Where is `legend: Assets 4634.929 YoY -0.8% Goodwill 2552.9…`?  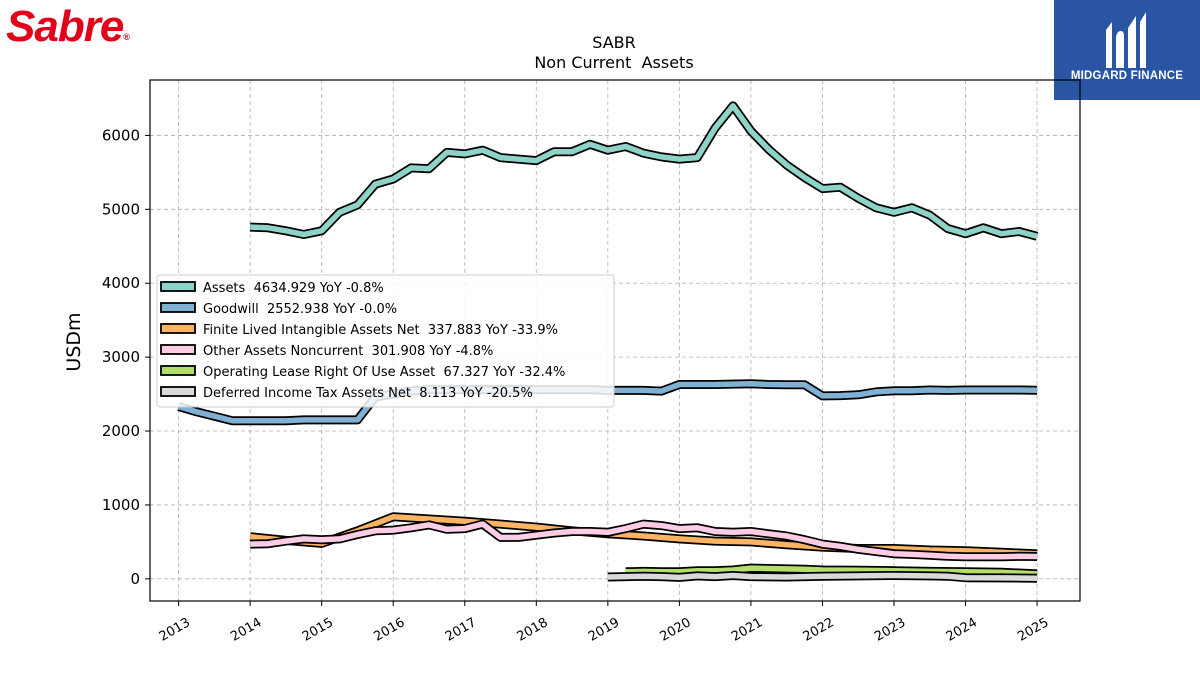 legend: Assets 4634.929 YoY -0.8% Goodwill 2552.9… is located at coordinates (385, 341).